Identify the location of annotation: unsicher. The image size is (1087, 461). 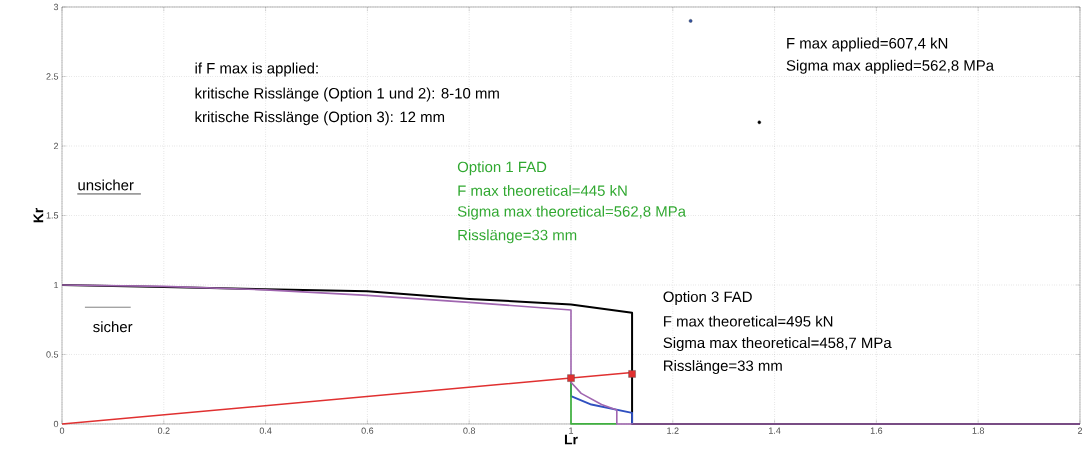
(106, 185).